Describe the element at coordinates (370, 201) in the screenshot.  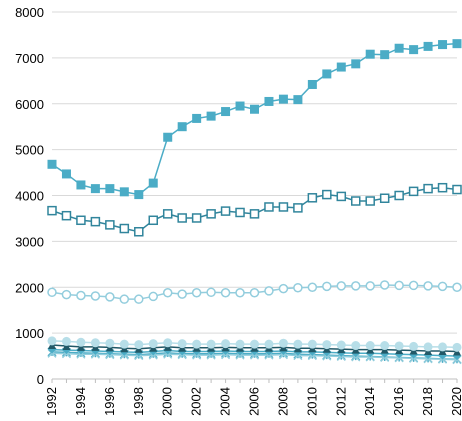
I see `series-2-point-2014` at that location.